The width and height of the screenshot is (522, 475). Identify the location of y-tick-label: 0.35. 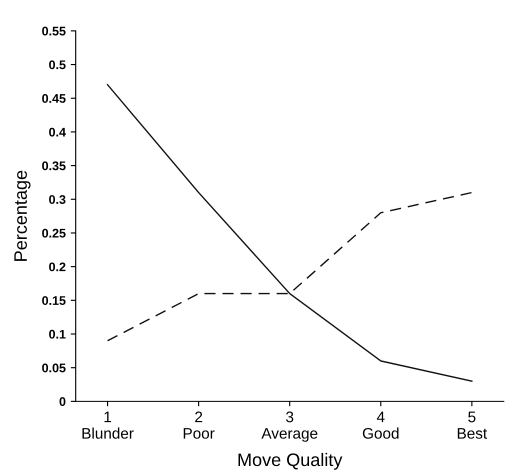
(54, 165).